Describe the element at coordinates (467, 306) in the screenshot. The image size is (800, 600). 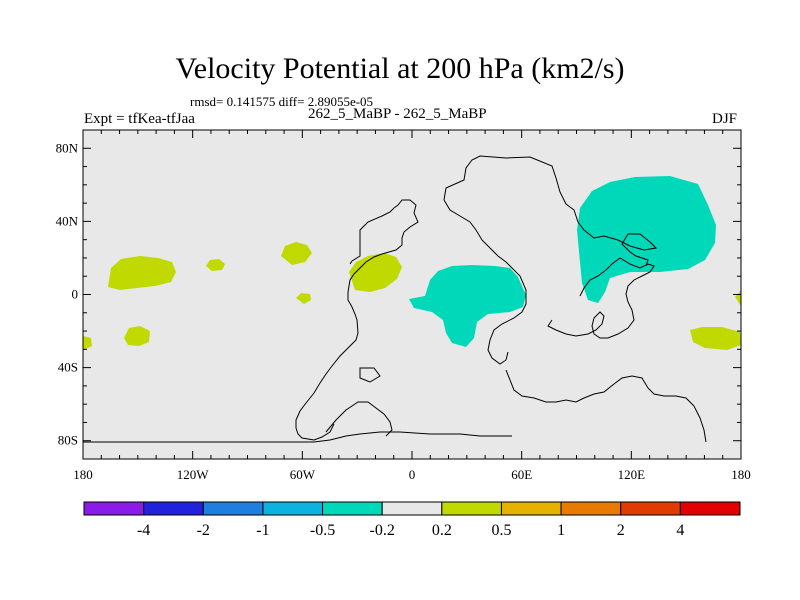
I see `negative-region-africa` at that location.